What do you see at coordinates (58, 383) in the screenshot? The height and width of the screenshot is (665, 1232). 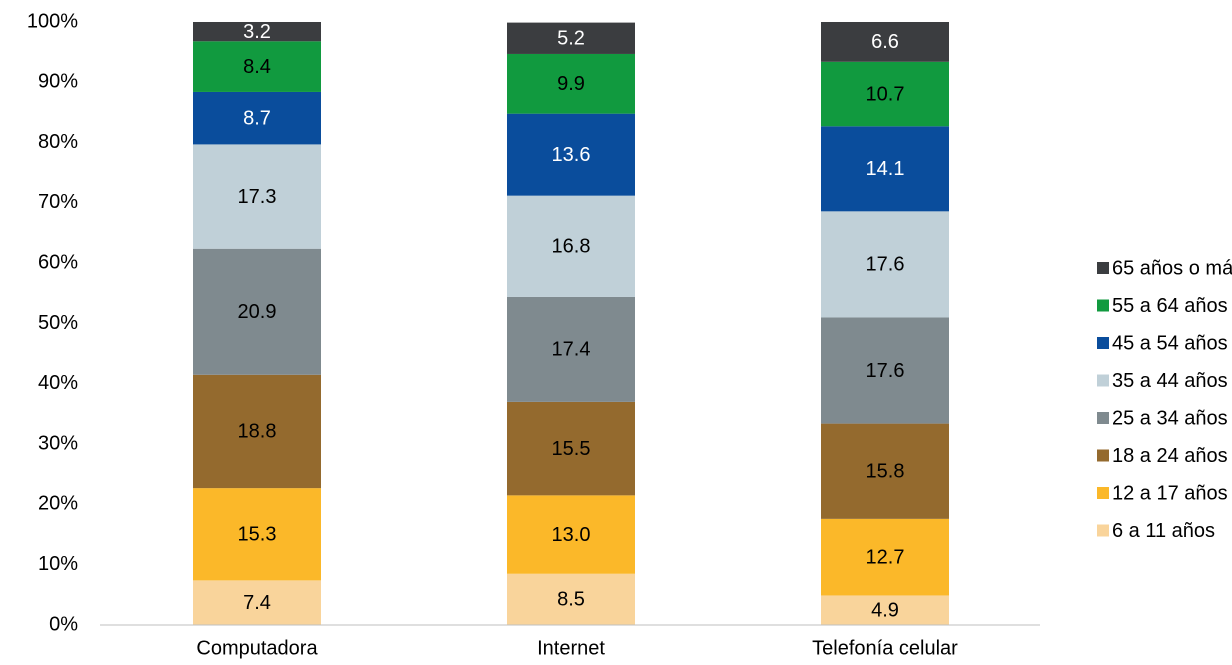 I see `y-tick-label: 40%` at bounding box center [58, 383].